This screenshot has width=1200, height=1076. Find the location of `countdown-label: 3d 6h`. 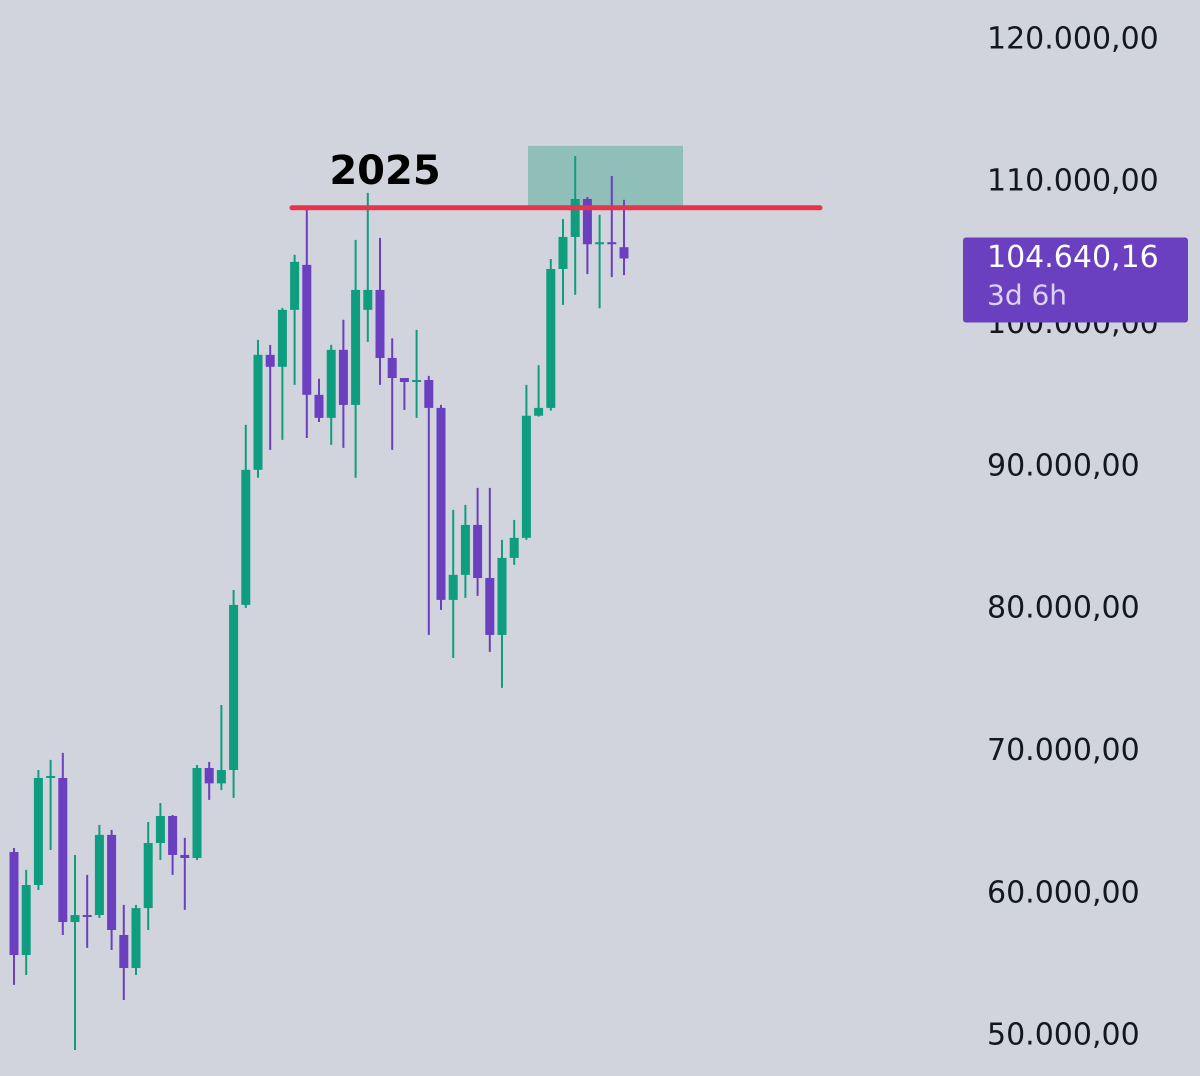

countdown-label: 3d 6h is located at coordinates (1027, 294).